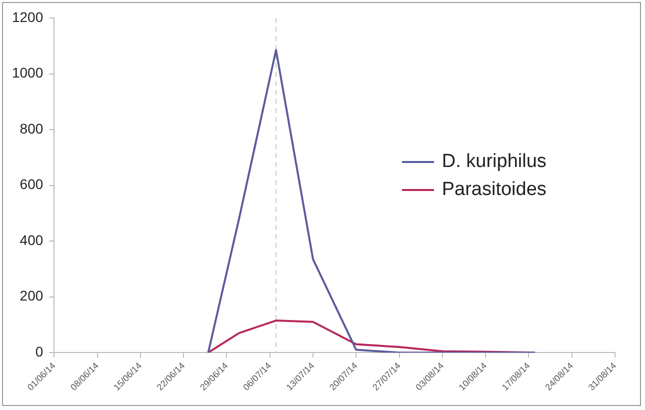  Describe the element at coordinates (32, 184) in the screenshot. I see `y-tick-label: 600` at that location.